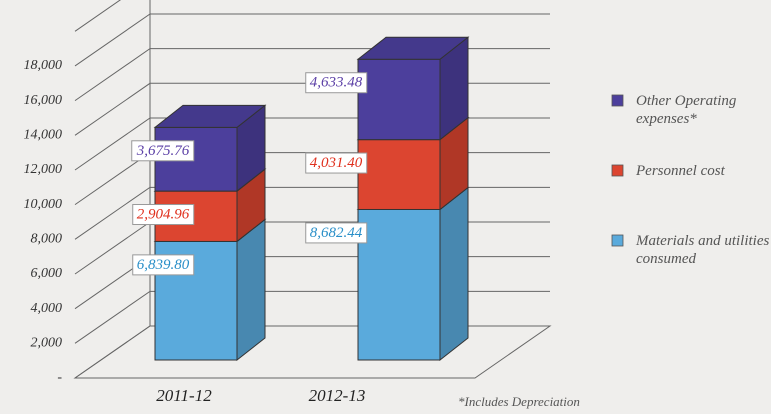 This screenshot has width=771, height=414. Describe the element at coordinates (47, 308) in the screenshot. I see `y-tick-label: 4,000` at that location.